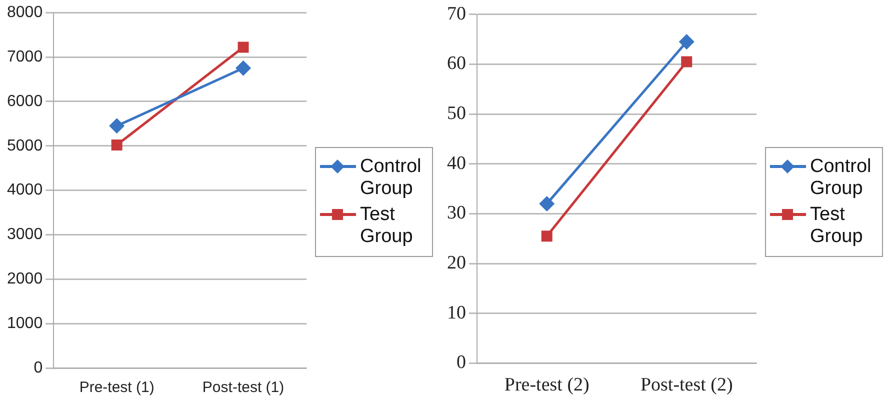  Describe the element at coordinates (547, 385) in the screenshot. I see `x-tick-label: Pre-test (2)` at that location.